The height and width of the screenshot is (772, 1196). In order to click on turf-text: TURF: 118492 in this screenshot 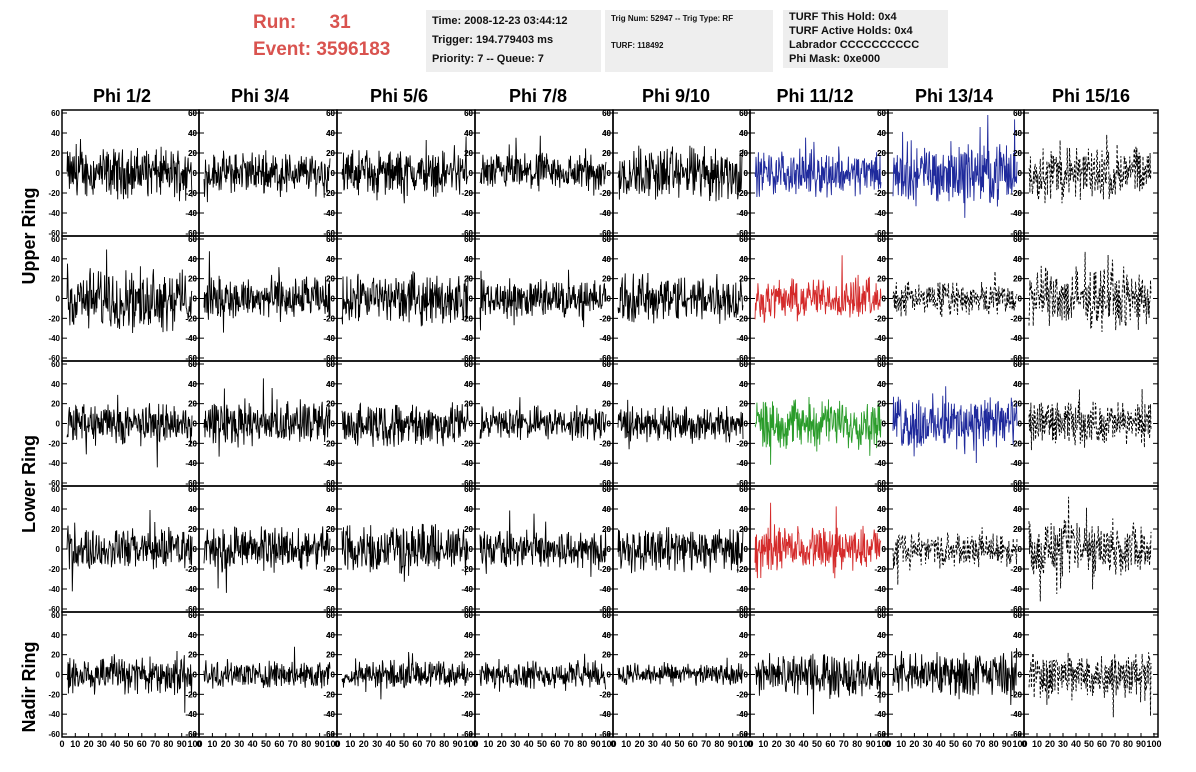, I will do `click(637, 45)`.